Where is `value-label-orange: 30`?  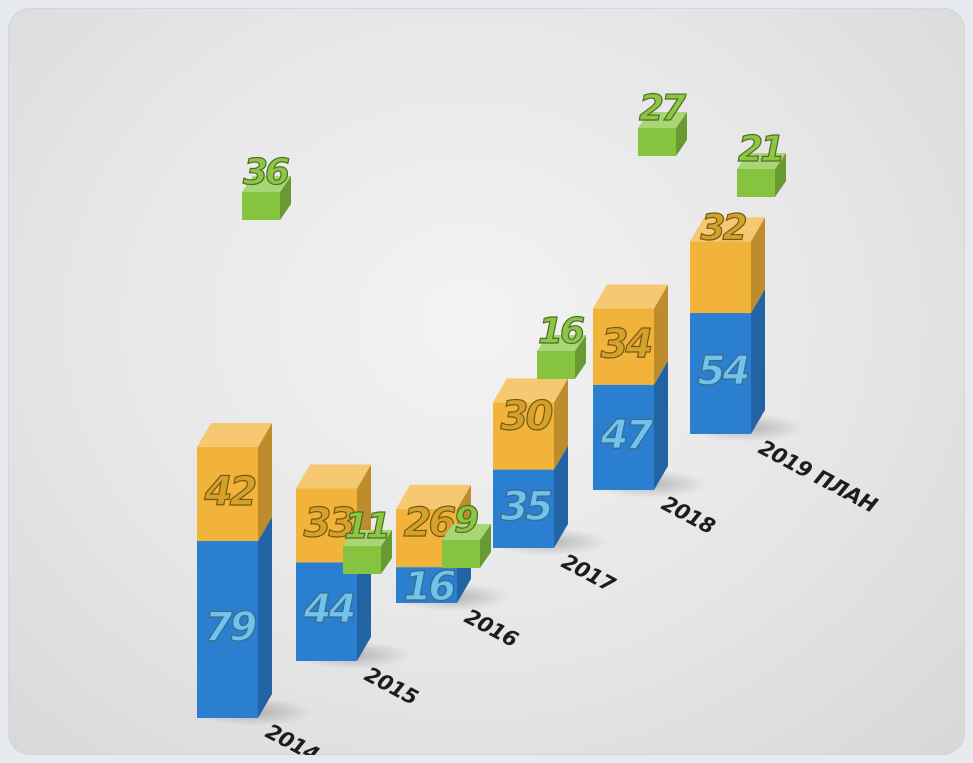
value-label-orange: 30 is located at coordinates (527, 416).